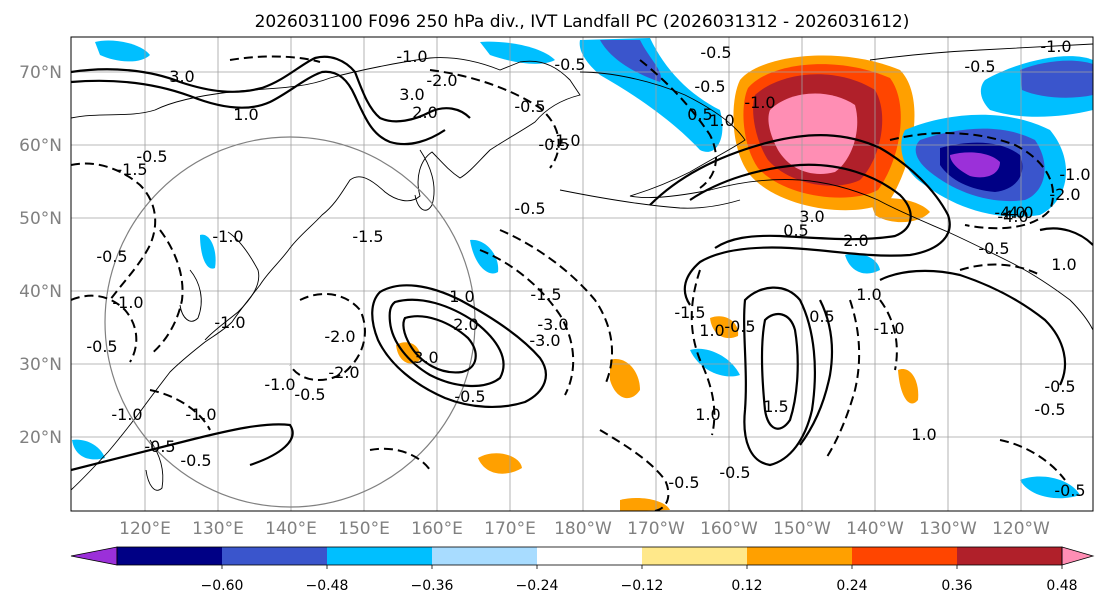 Image resolution: width=1105 pixels, height=604 pixels. Describe the element at coordinates (232, 286) in the screenshot. I see `coast-japan` at that location.